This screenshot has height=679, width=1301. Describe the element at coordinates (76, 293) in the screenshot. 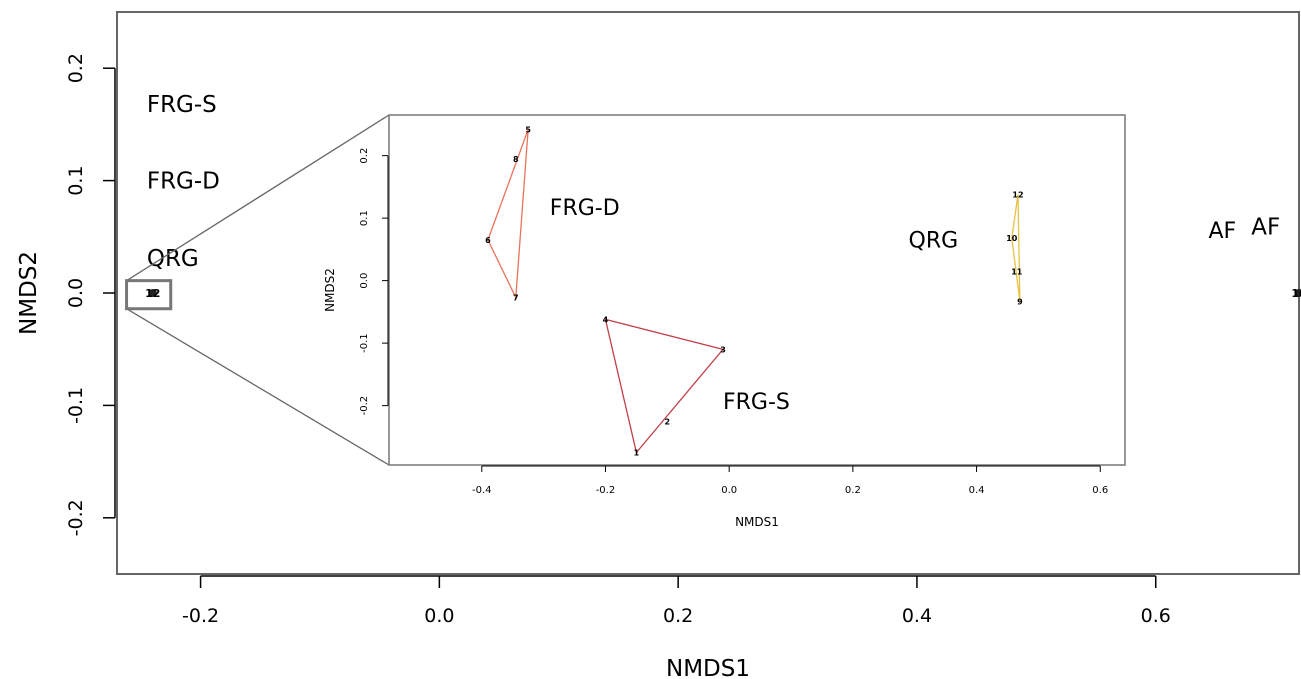

I see `main-y-tick-label: 0.0` at that location.